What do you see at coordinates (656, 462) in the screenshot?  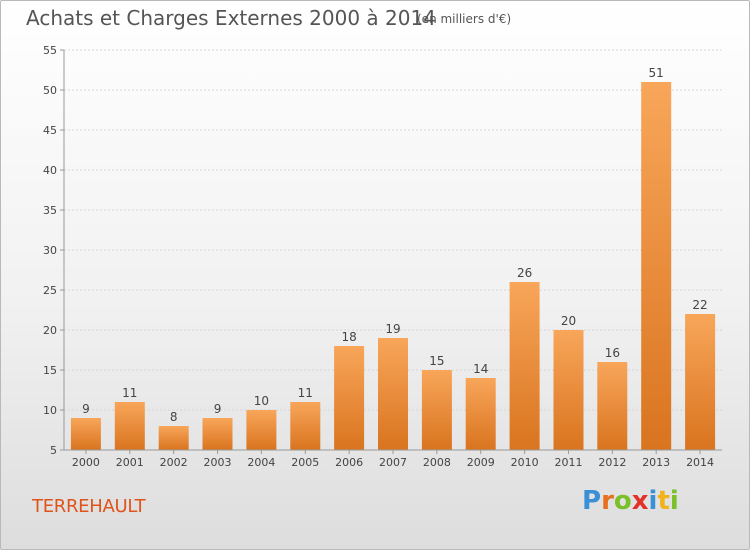 I see `x-tick-label: 2013` at bounding box center [656, 462].